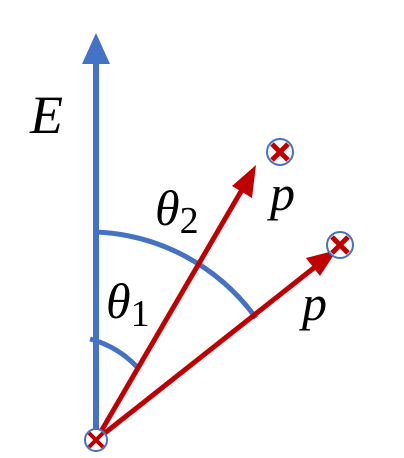 Image resolution: width=404 pixels, height=458 pixels. I want to click on angle-label: θ1, so click(128, 304).